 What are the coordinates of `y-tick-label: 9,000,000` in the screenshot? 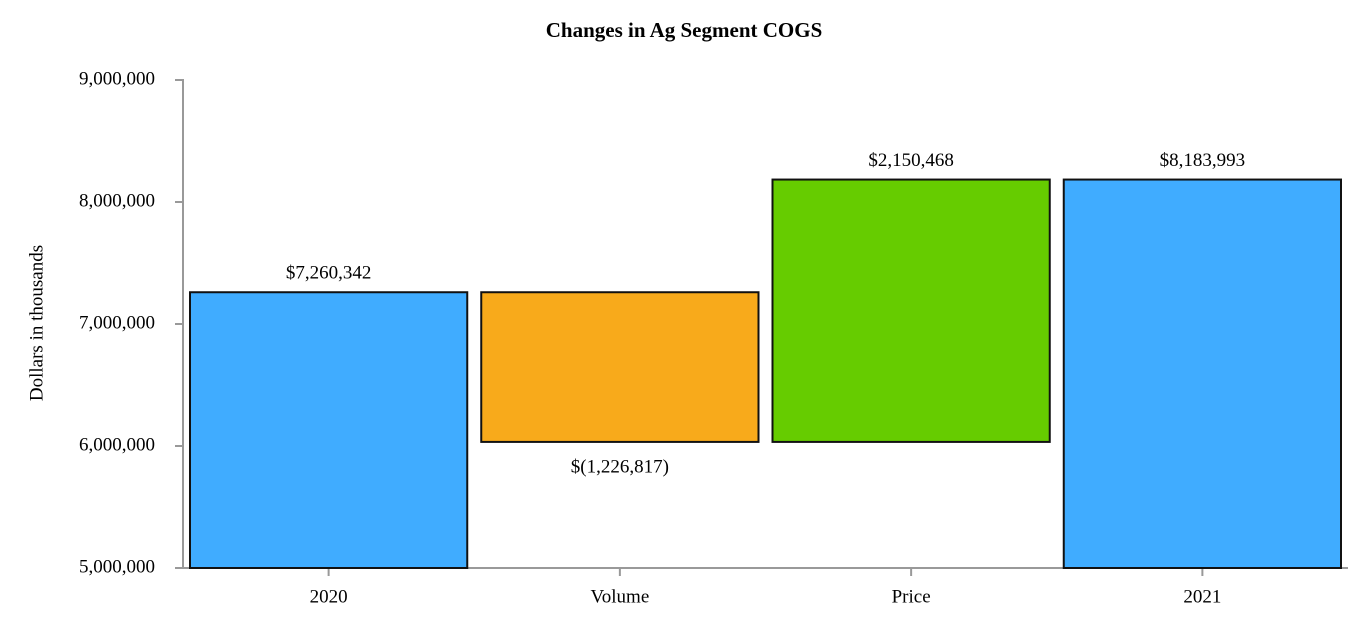 It's located at (117, 78).